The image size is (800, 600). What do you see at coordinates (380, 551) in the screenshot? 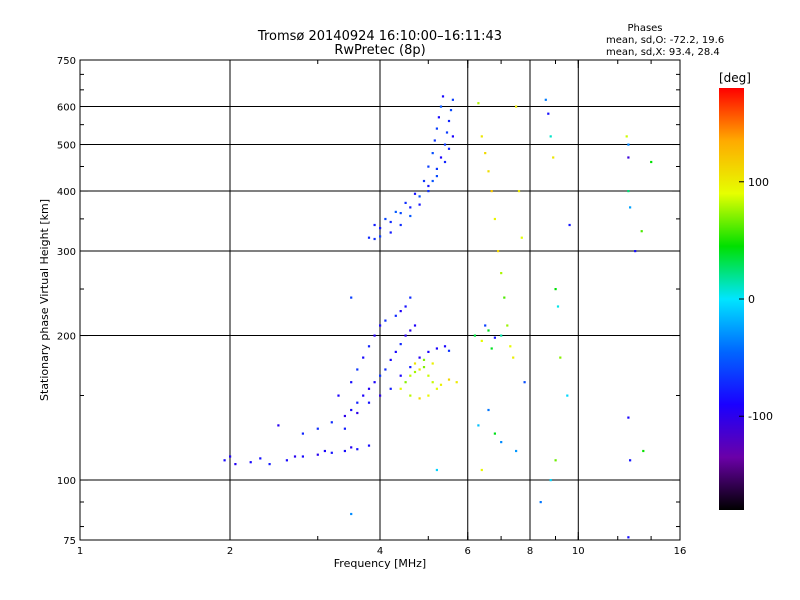
I see `x-tick-label: 4` at bounding box center [380, 551].